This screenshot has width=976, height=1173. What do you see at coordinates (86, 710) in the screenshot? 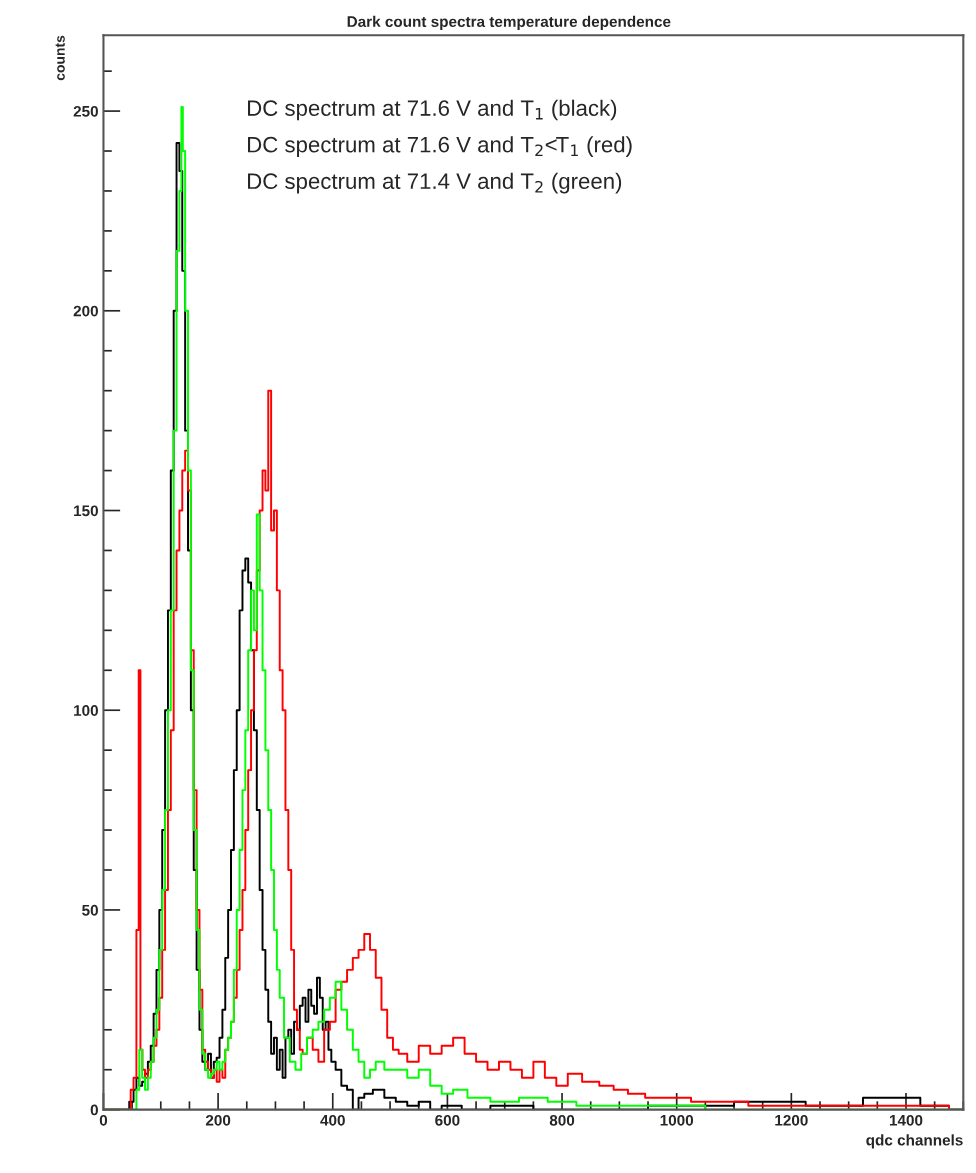
I see `y-tick-label: 100` at bounding box center [86, 710].